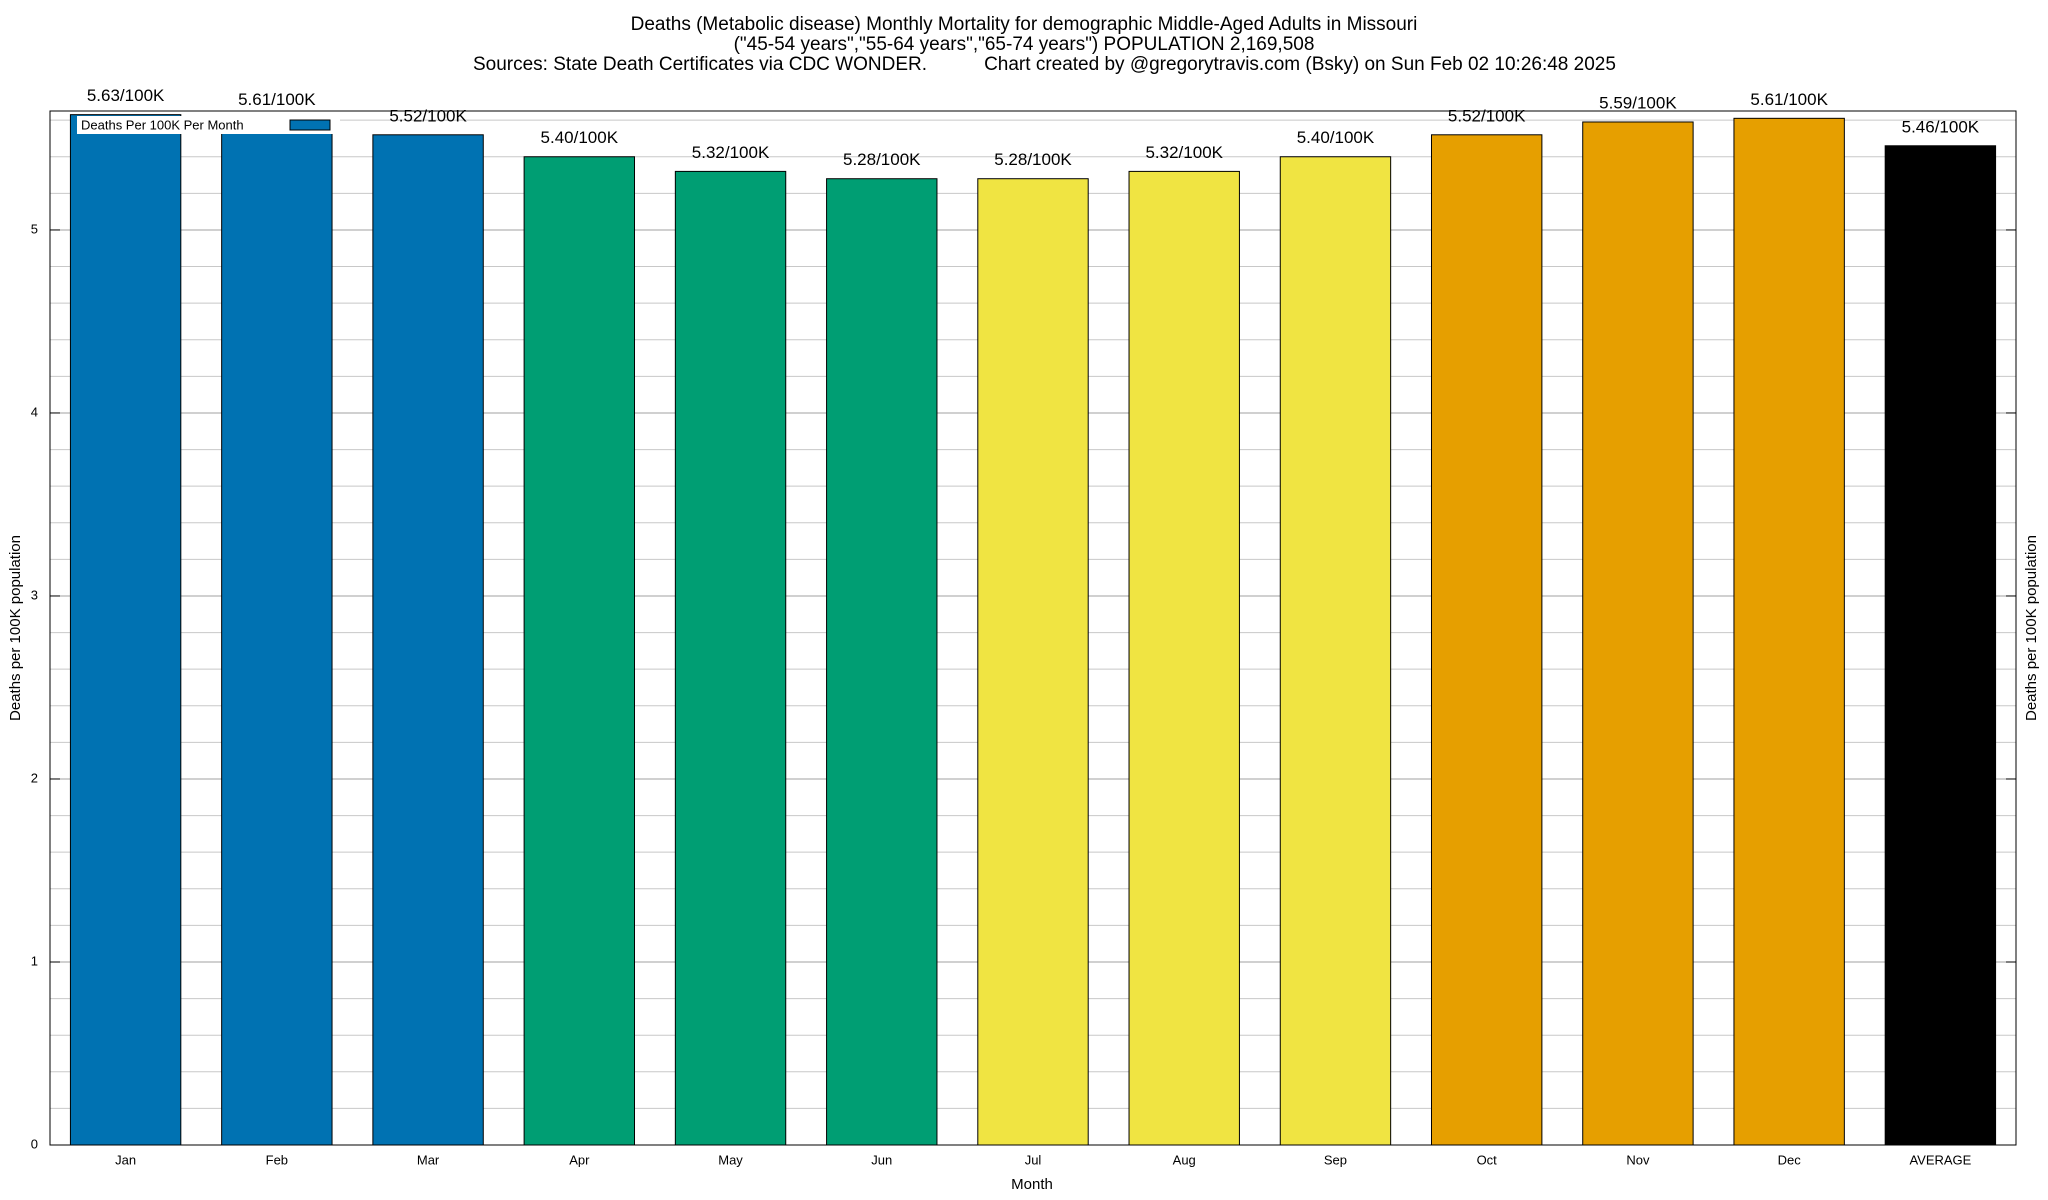 Image resolution: width=2048 pixels, height=1200 pixels. Describe the element at coordinates (34, 1143) in the screenshot. I see `y-tick-label: 0` at that location.